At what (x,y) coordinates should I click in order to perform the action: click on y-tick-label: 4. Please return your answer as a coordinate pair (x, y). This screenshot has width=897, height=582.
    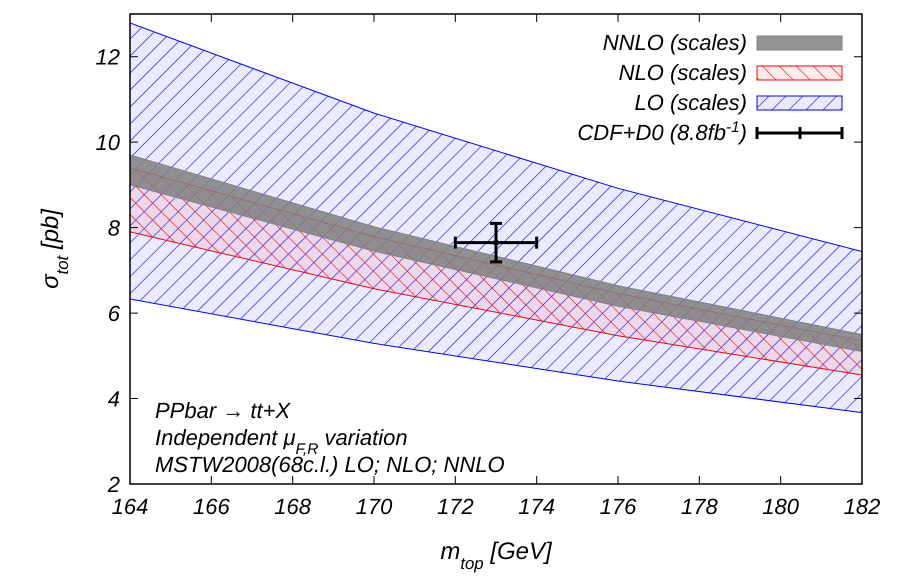
    Looking at the image, I should click on (114, 399).